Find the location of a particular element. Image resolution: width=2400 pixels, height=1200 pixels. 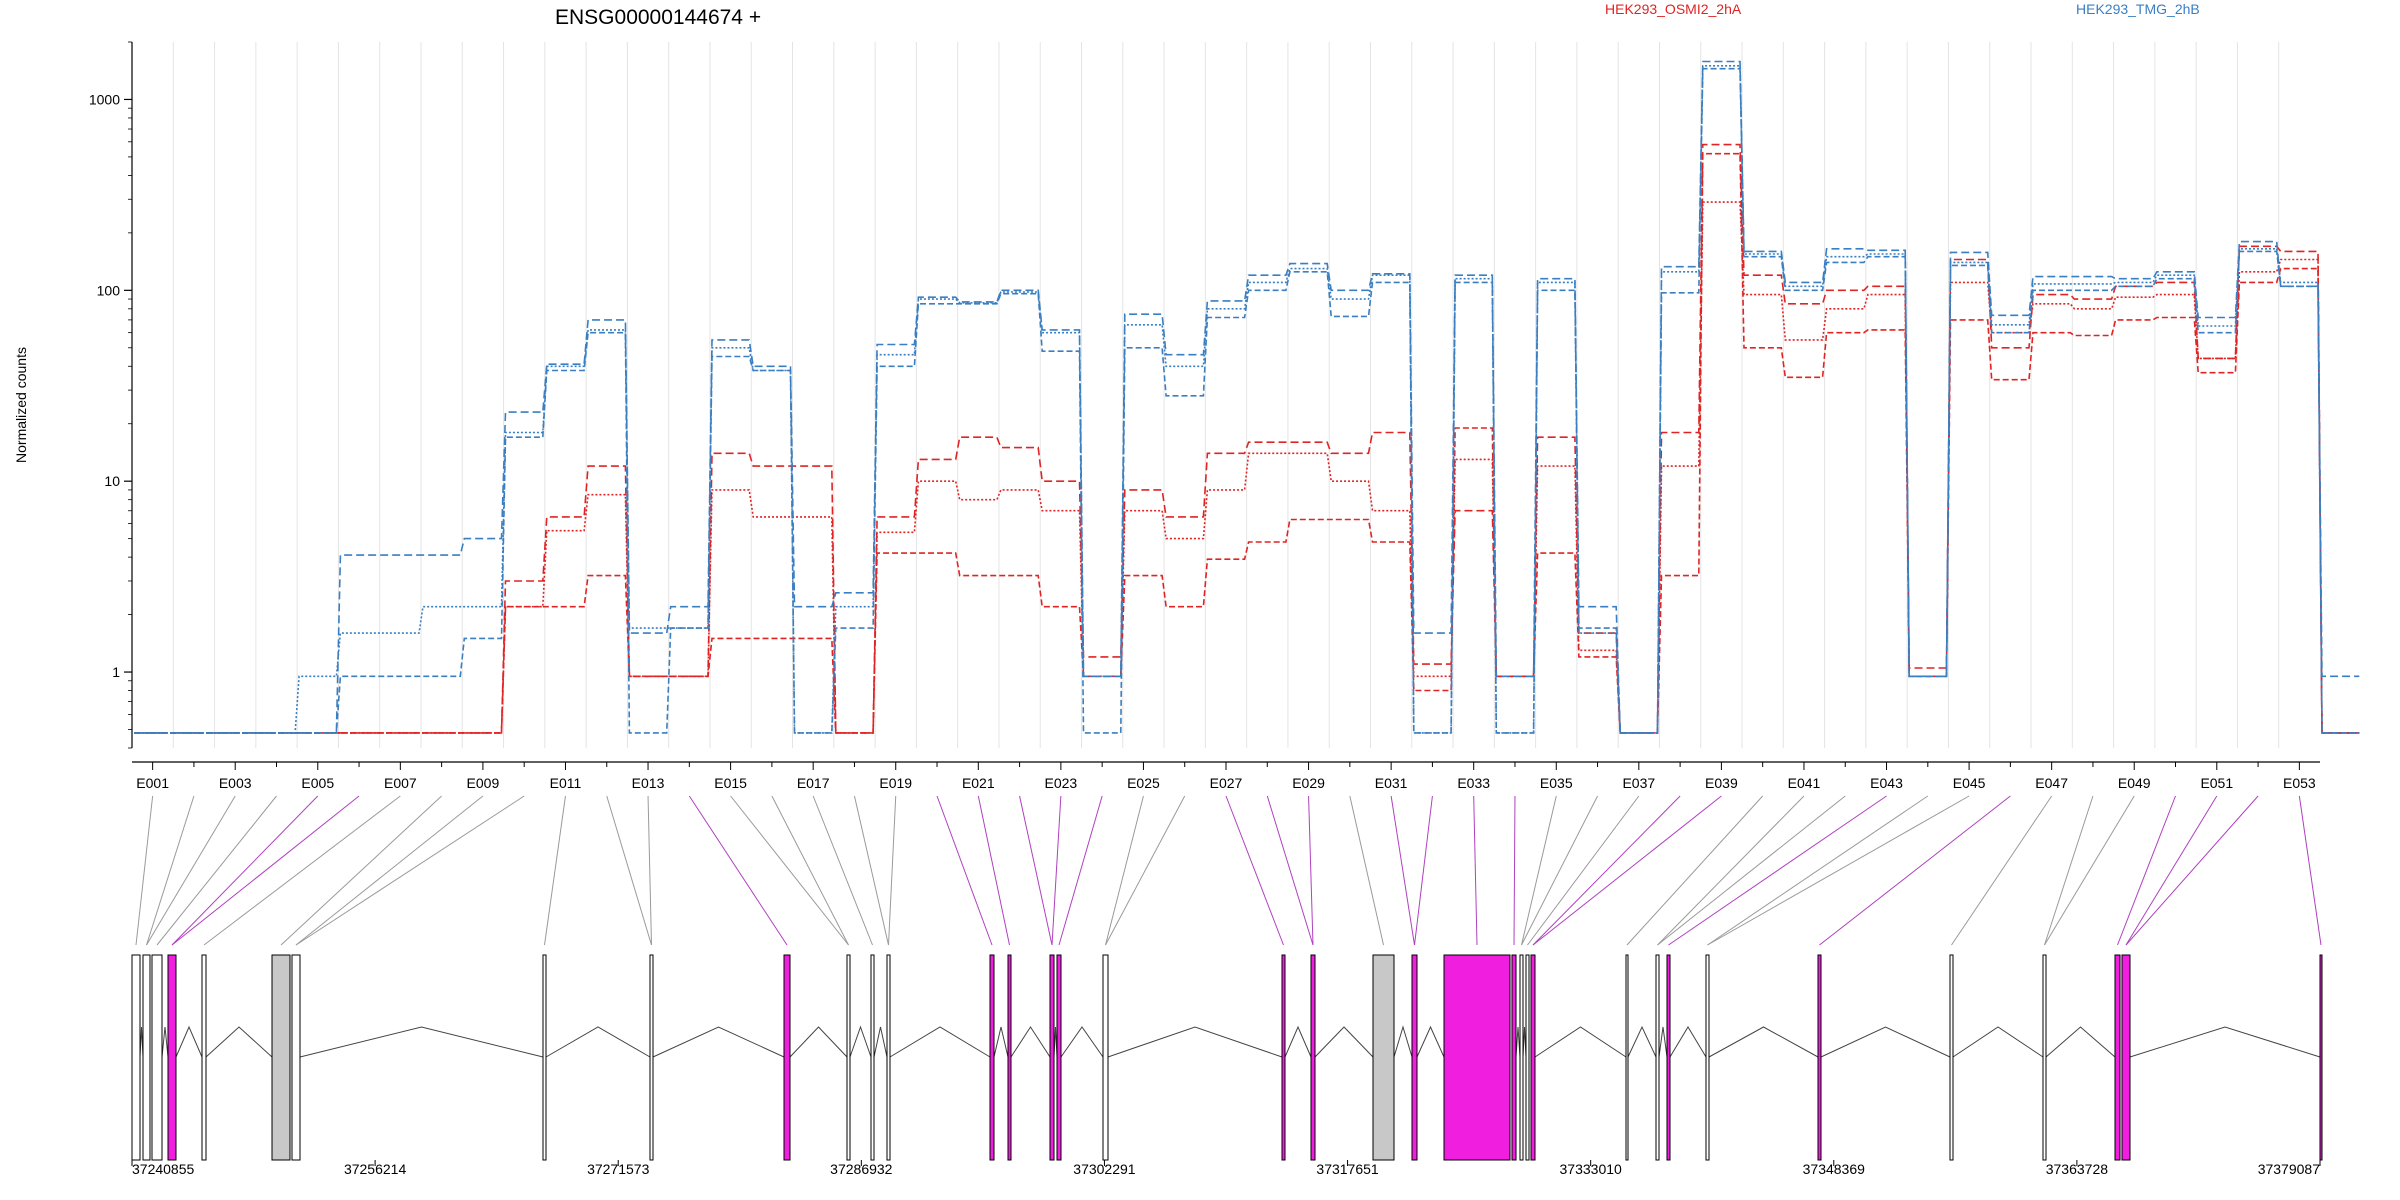

x-tick-label: E041 is located at coordinates (1804, 783).